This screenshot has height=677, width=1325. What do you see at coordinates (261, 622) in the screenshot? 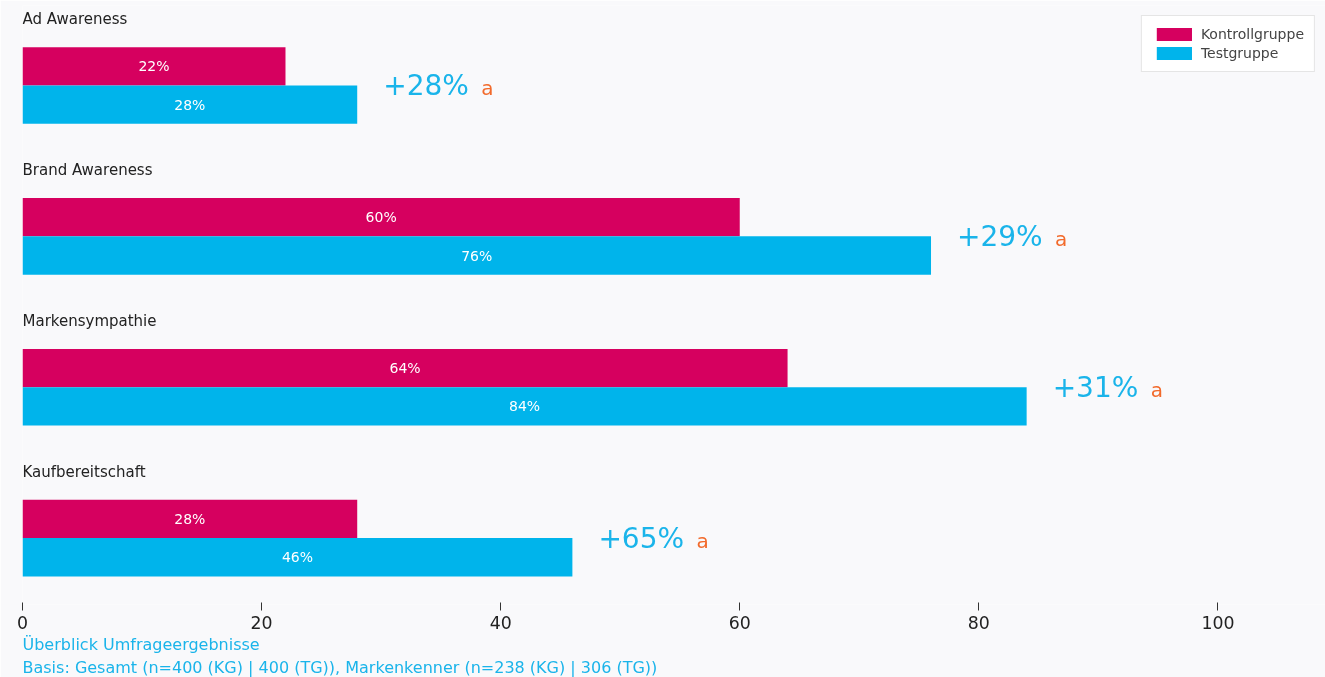
I see `x-tick-label: 20` at bounding box center [261, 622].